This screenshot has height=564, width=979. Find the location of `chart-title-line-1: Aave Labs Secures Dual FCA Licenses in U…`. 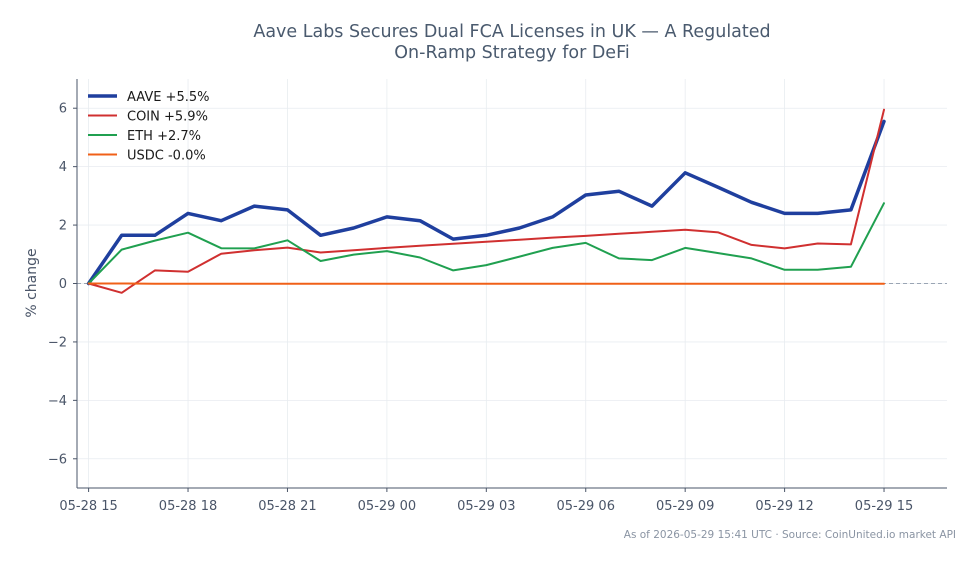

chart-title-line-1: Aave Labs Secures Dual FCA Licenses in U… is located at coordinates (512, 32).